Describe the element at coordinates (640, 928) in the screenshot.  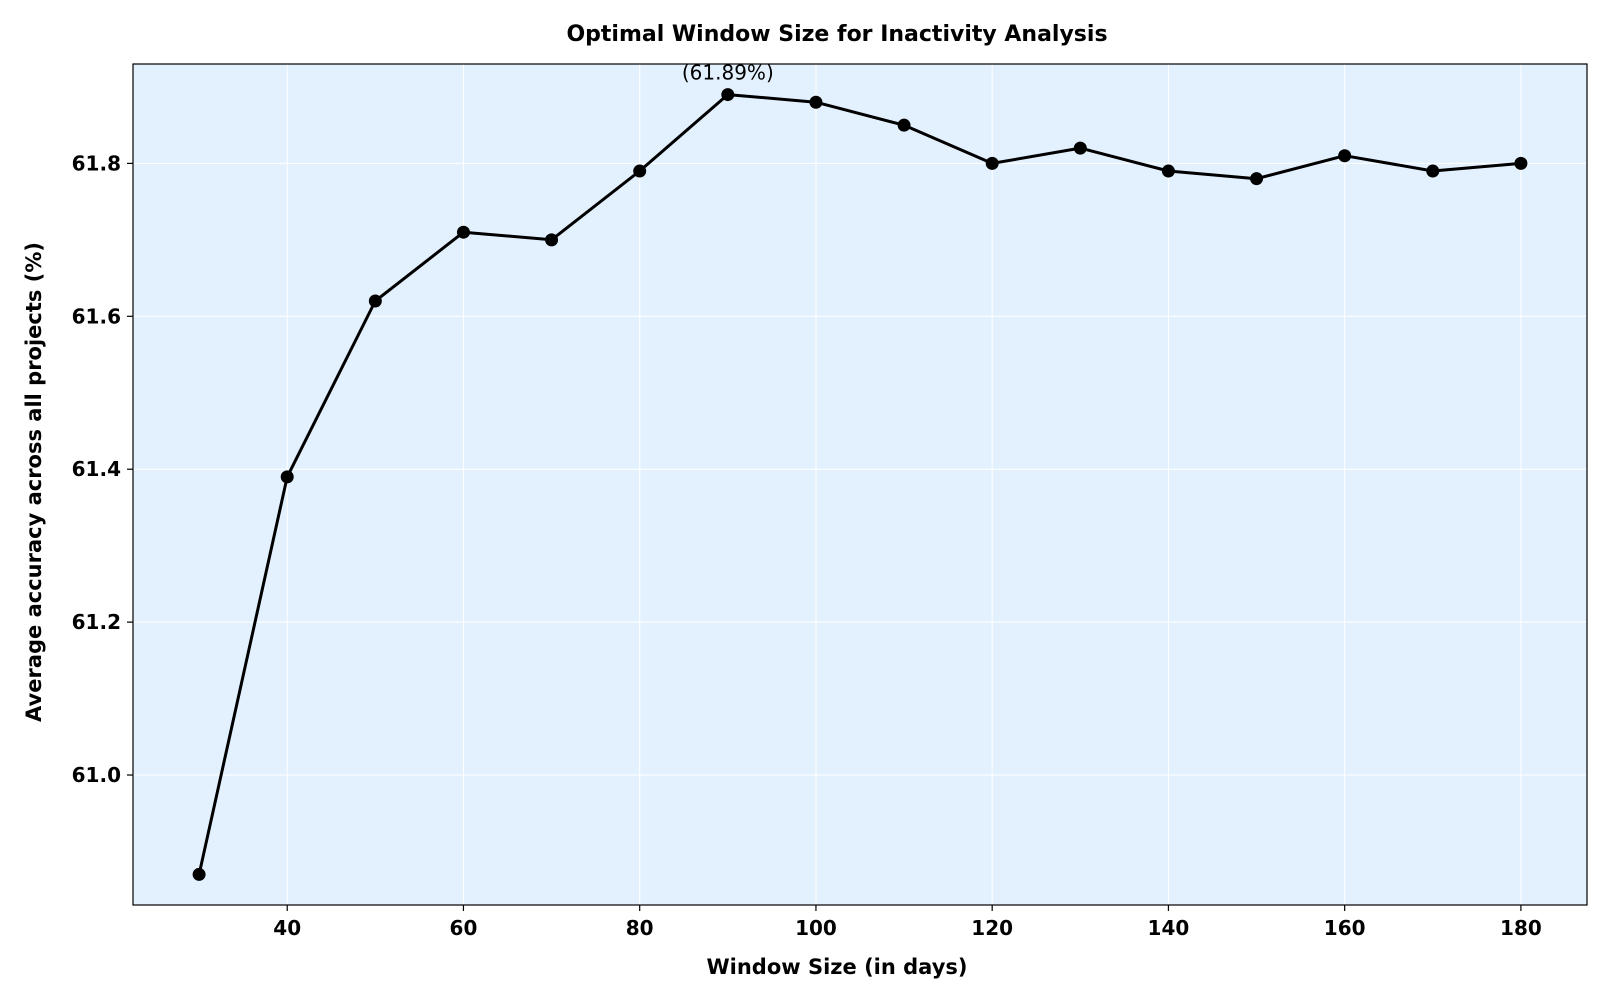
I see `x-tick-label: 80` at that location.